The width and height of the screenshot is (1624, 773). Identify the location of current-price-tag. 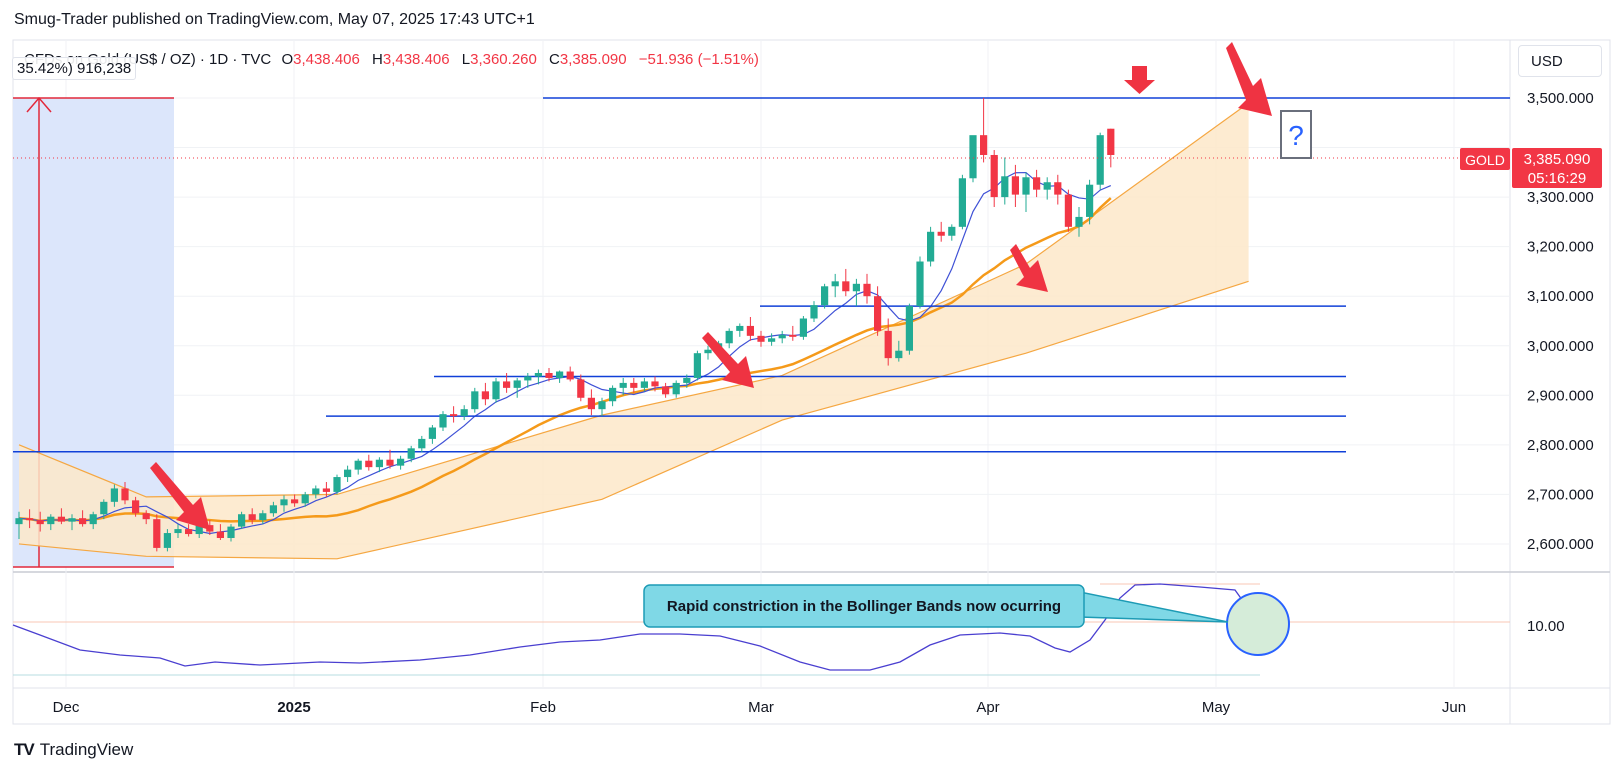
(1557, 168).